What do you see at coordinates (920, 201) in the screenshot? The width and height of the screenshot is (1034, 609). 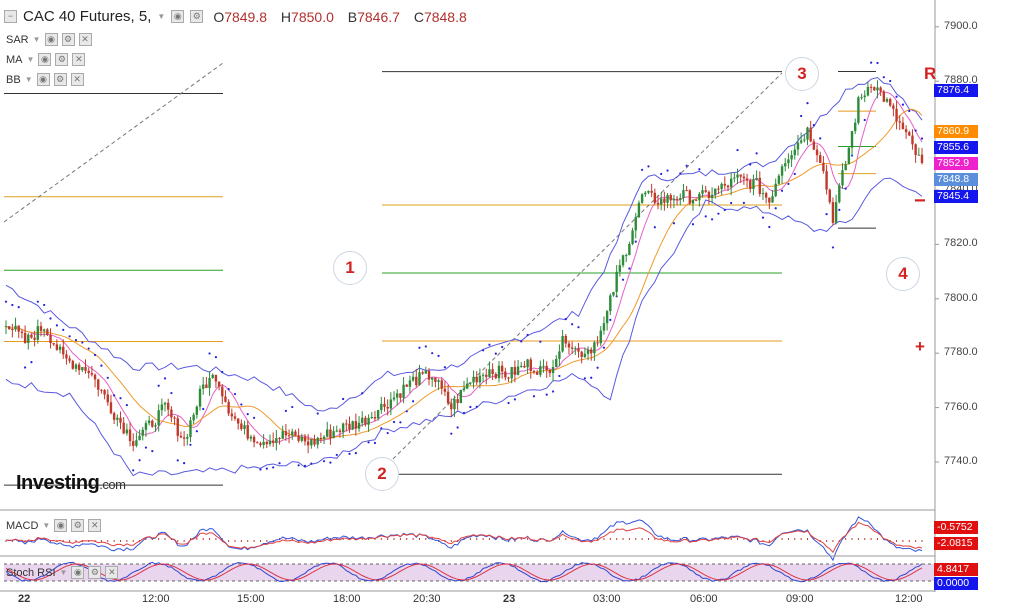 I see `zoom-out-button: −` at bounding box center [920, 201].